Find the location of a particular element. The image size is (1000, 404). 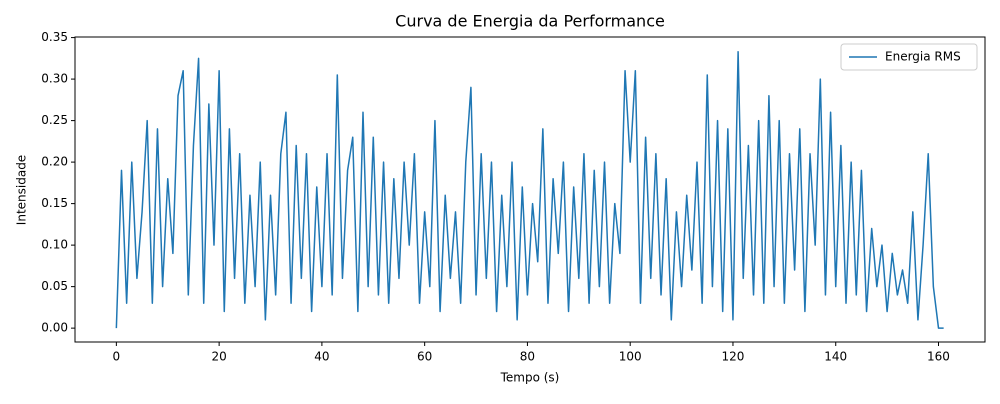

y-tick-label: 0.15 is located at coordinates (54, 203).